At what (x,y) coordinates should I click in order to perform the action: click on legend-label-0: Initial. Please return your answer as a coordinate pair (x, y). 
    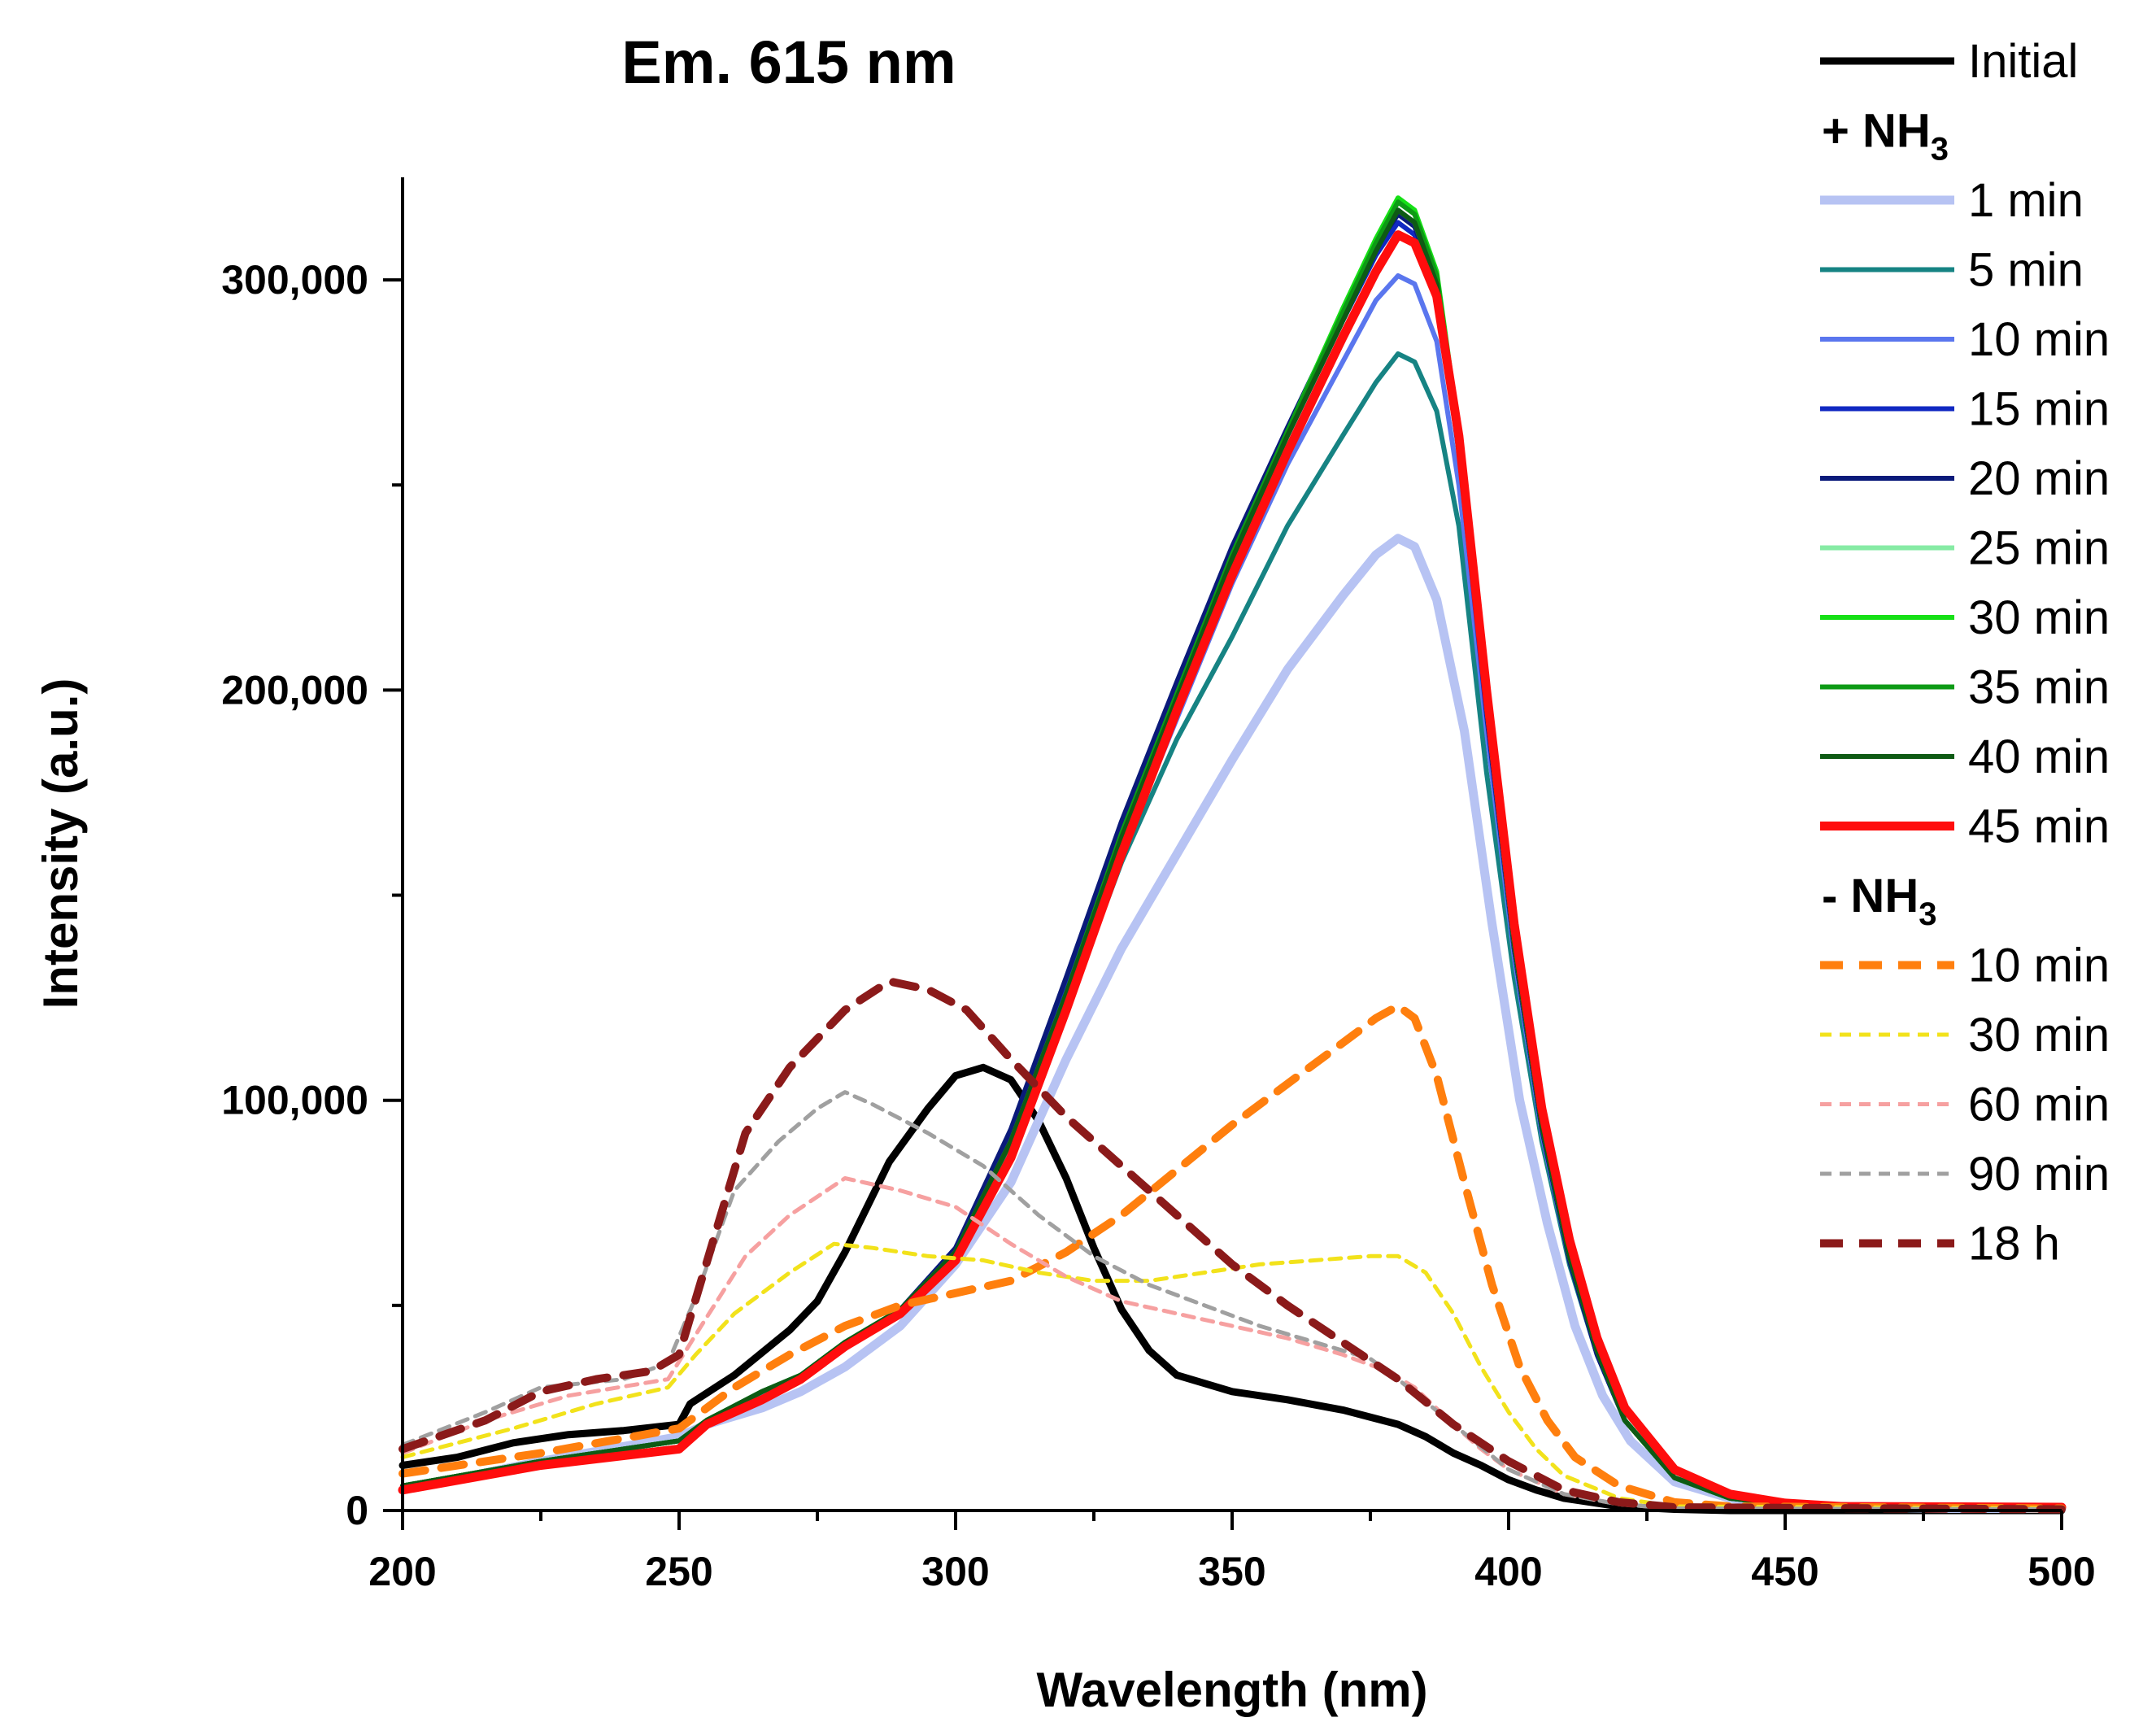
    Looking at the image, I should click on (2023, 61).